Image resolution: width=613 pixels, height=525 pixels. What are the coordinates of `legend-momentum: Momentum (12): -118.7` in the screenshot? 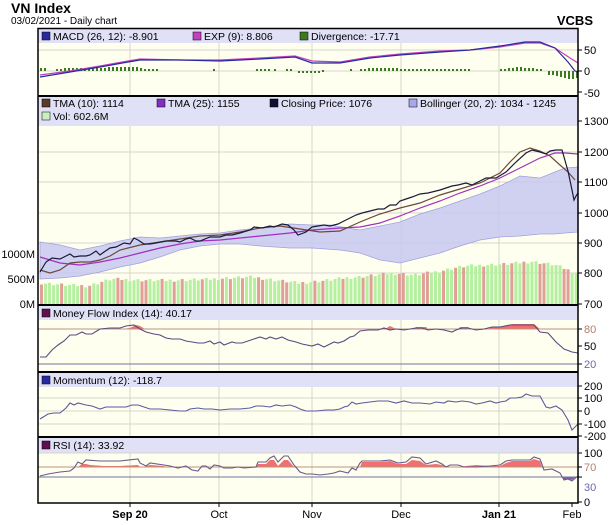 It's located at (107, 381).